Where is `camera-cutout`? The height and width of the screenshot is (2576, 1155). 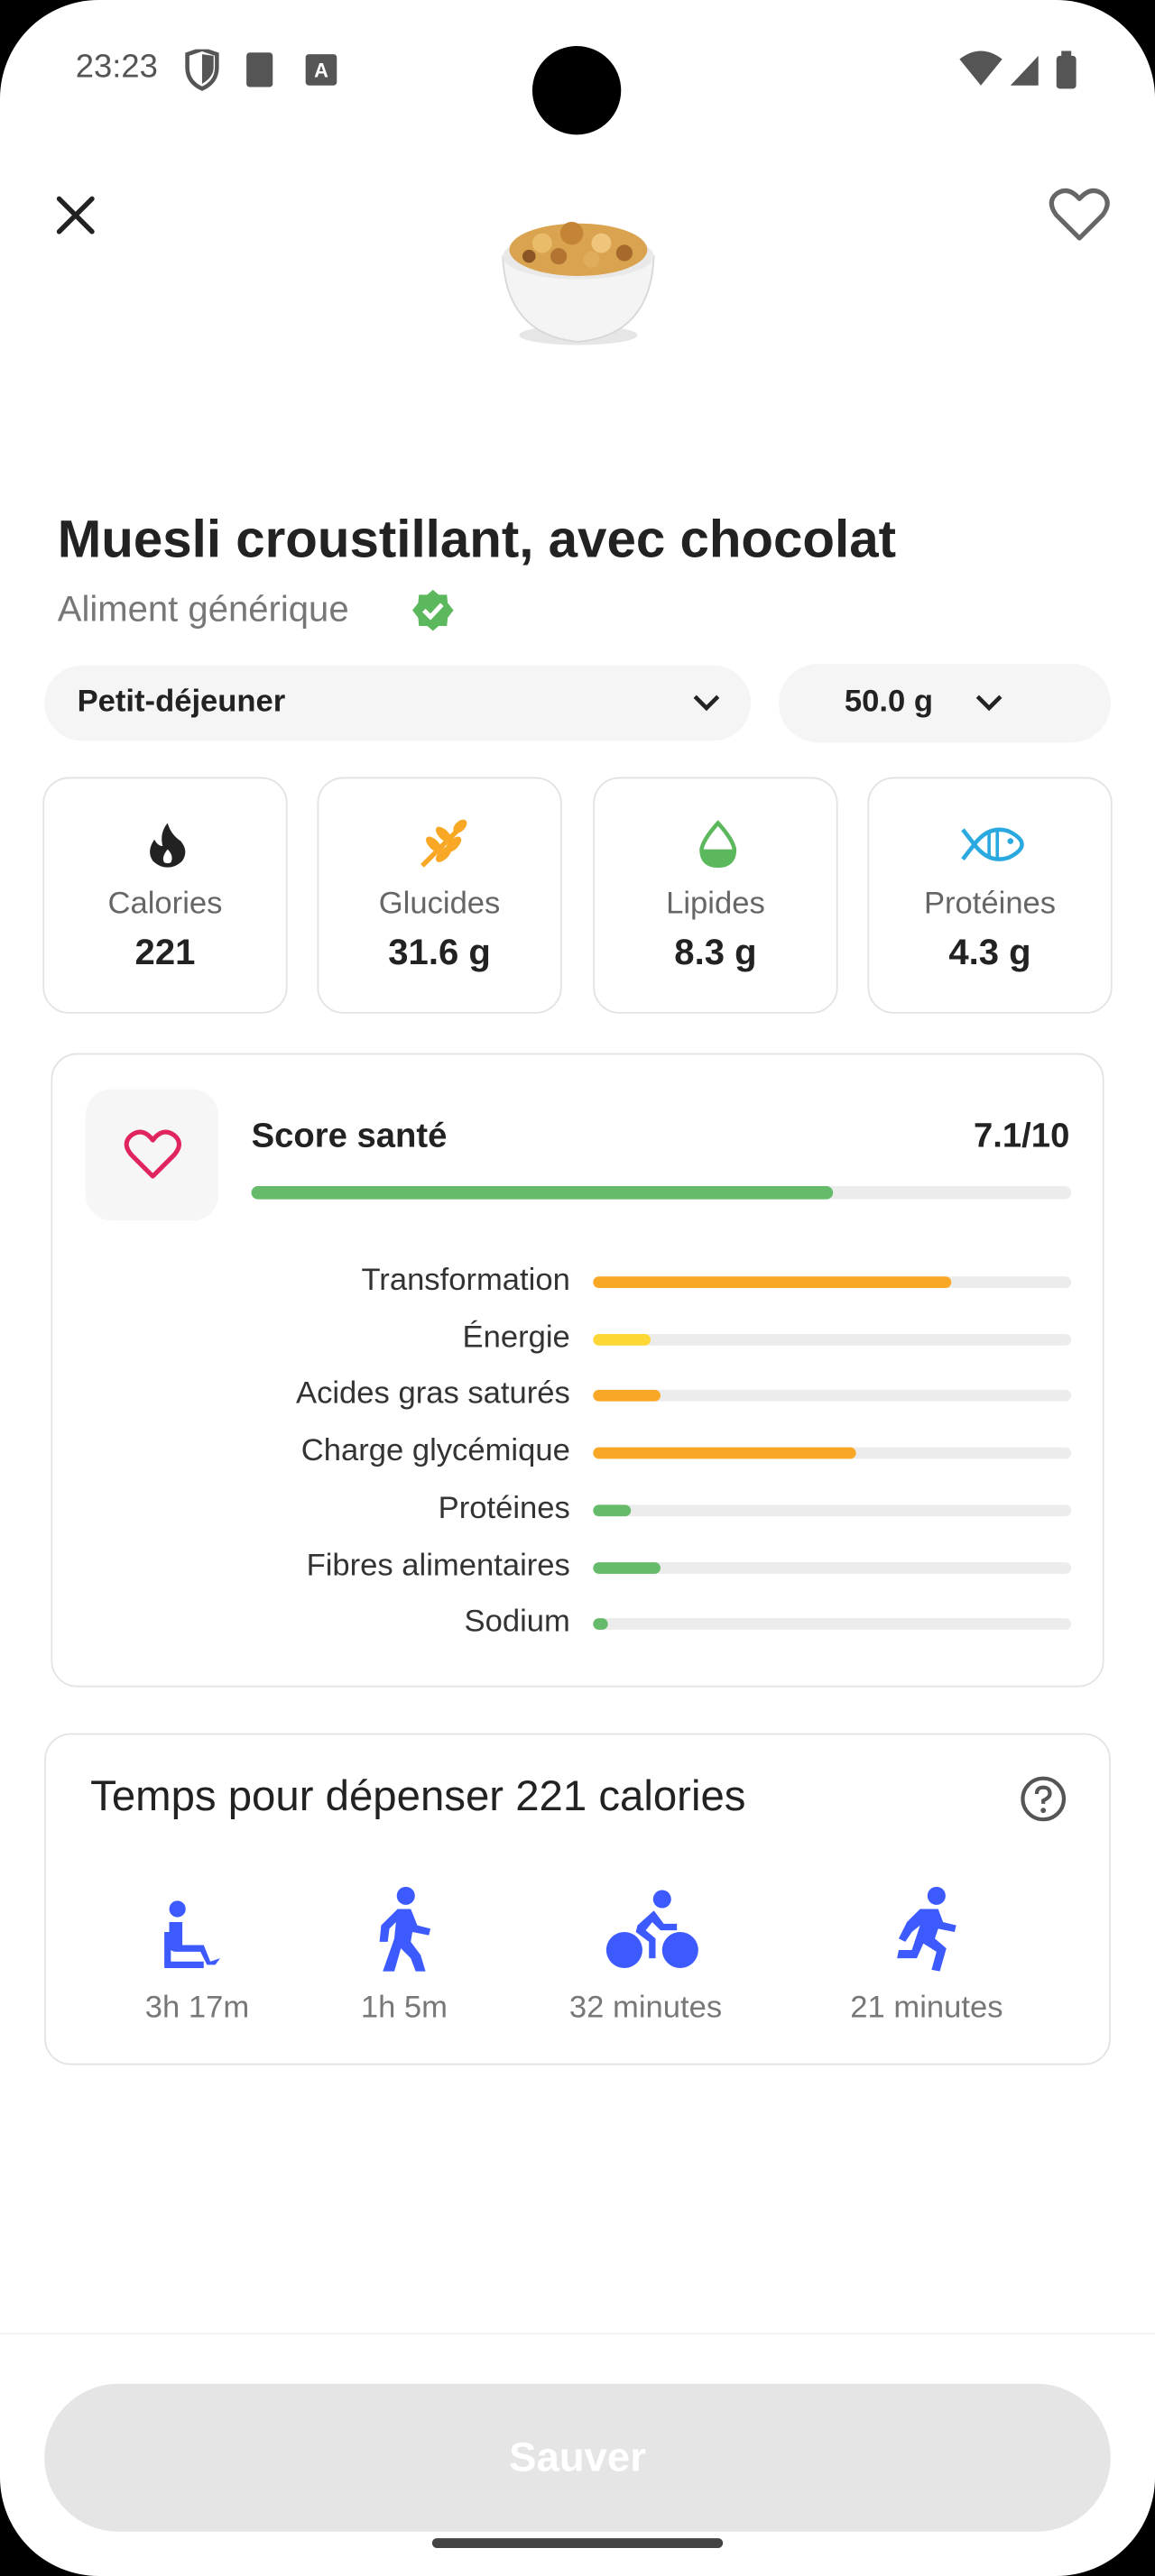 camera-cutout is located at coordinates (576, 90).